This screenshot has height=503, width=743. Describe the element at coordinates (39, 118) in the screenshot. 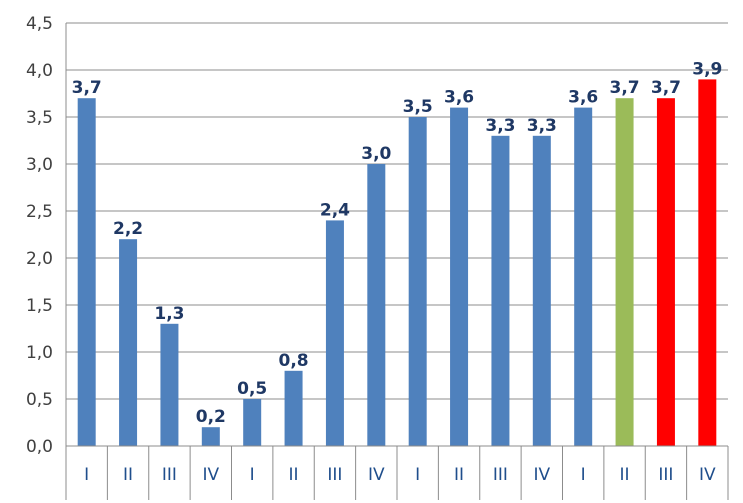

I see `y-tick-label: 3,5` at that location.